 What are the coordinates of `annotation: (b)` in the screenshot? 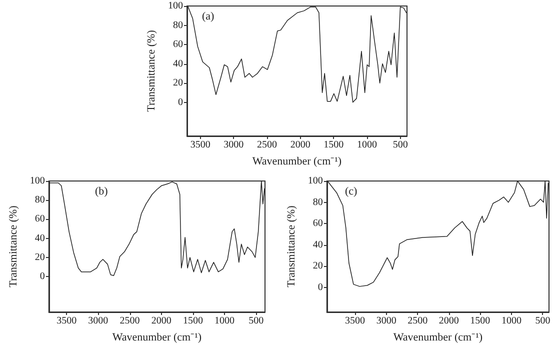 It's located at (101, 192).